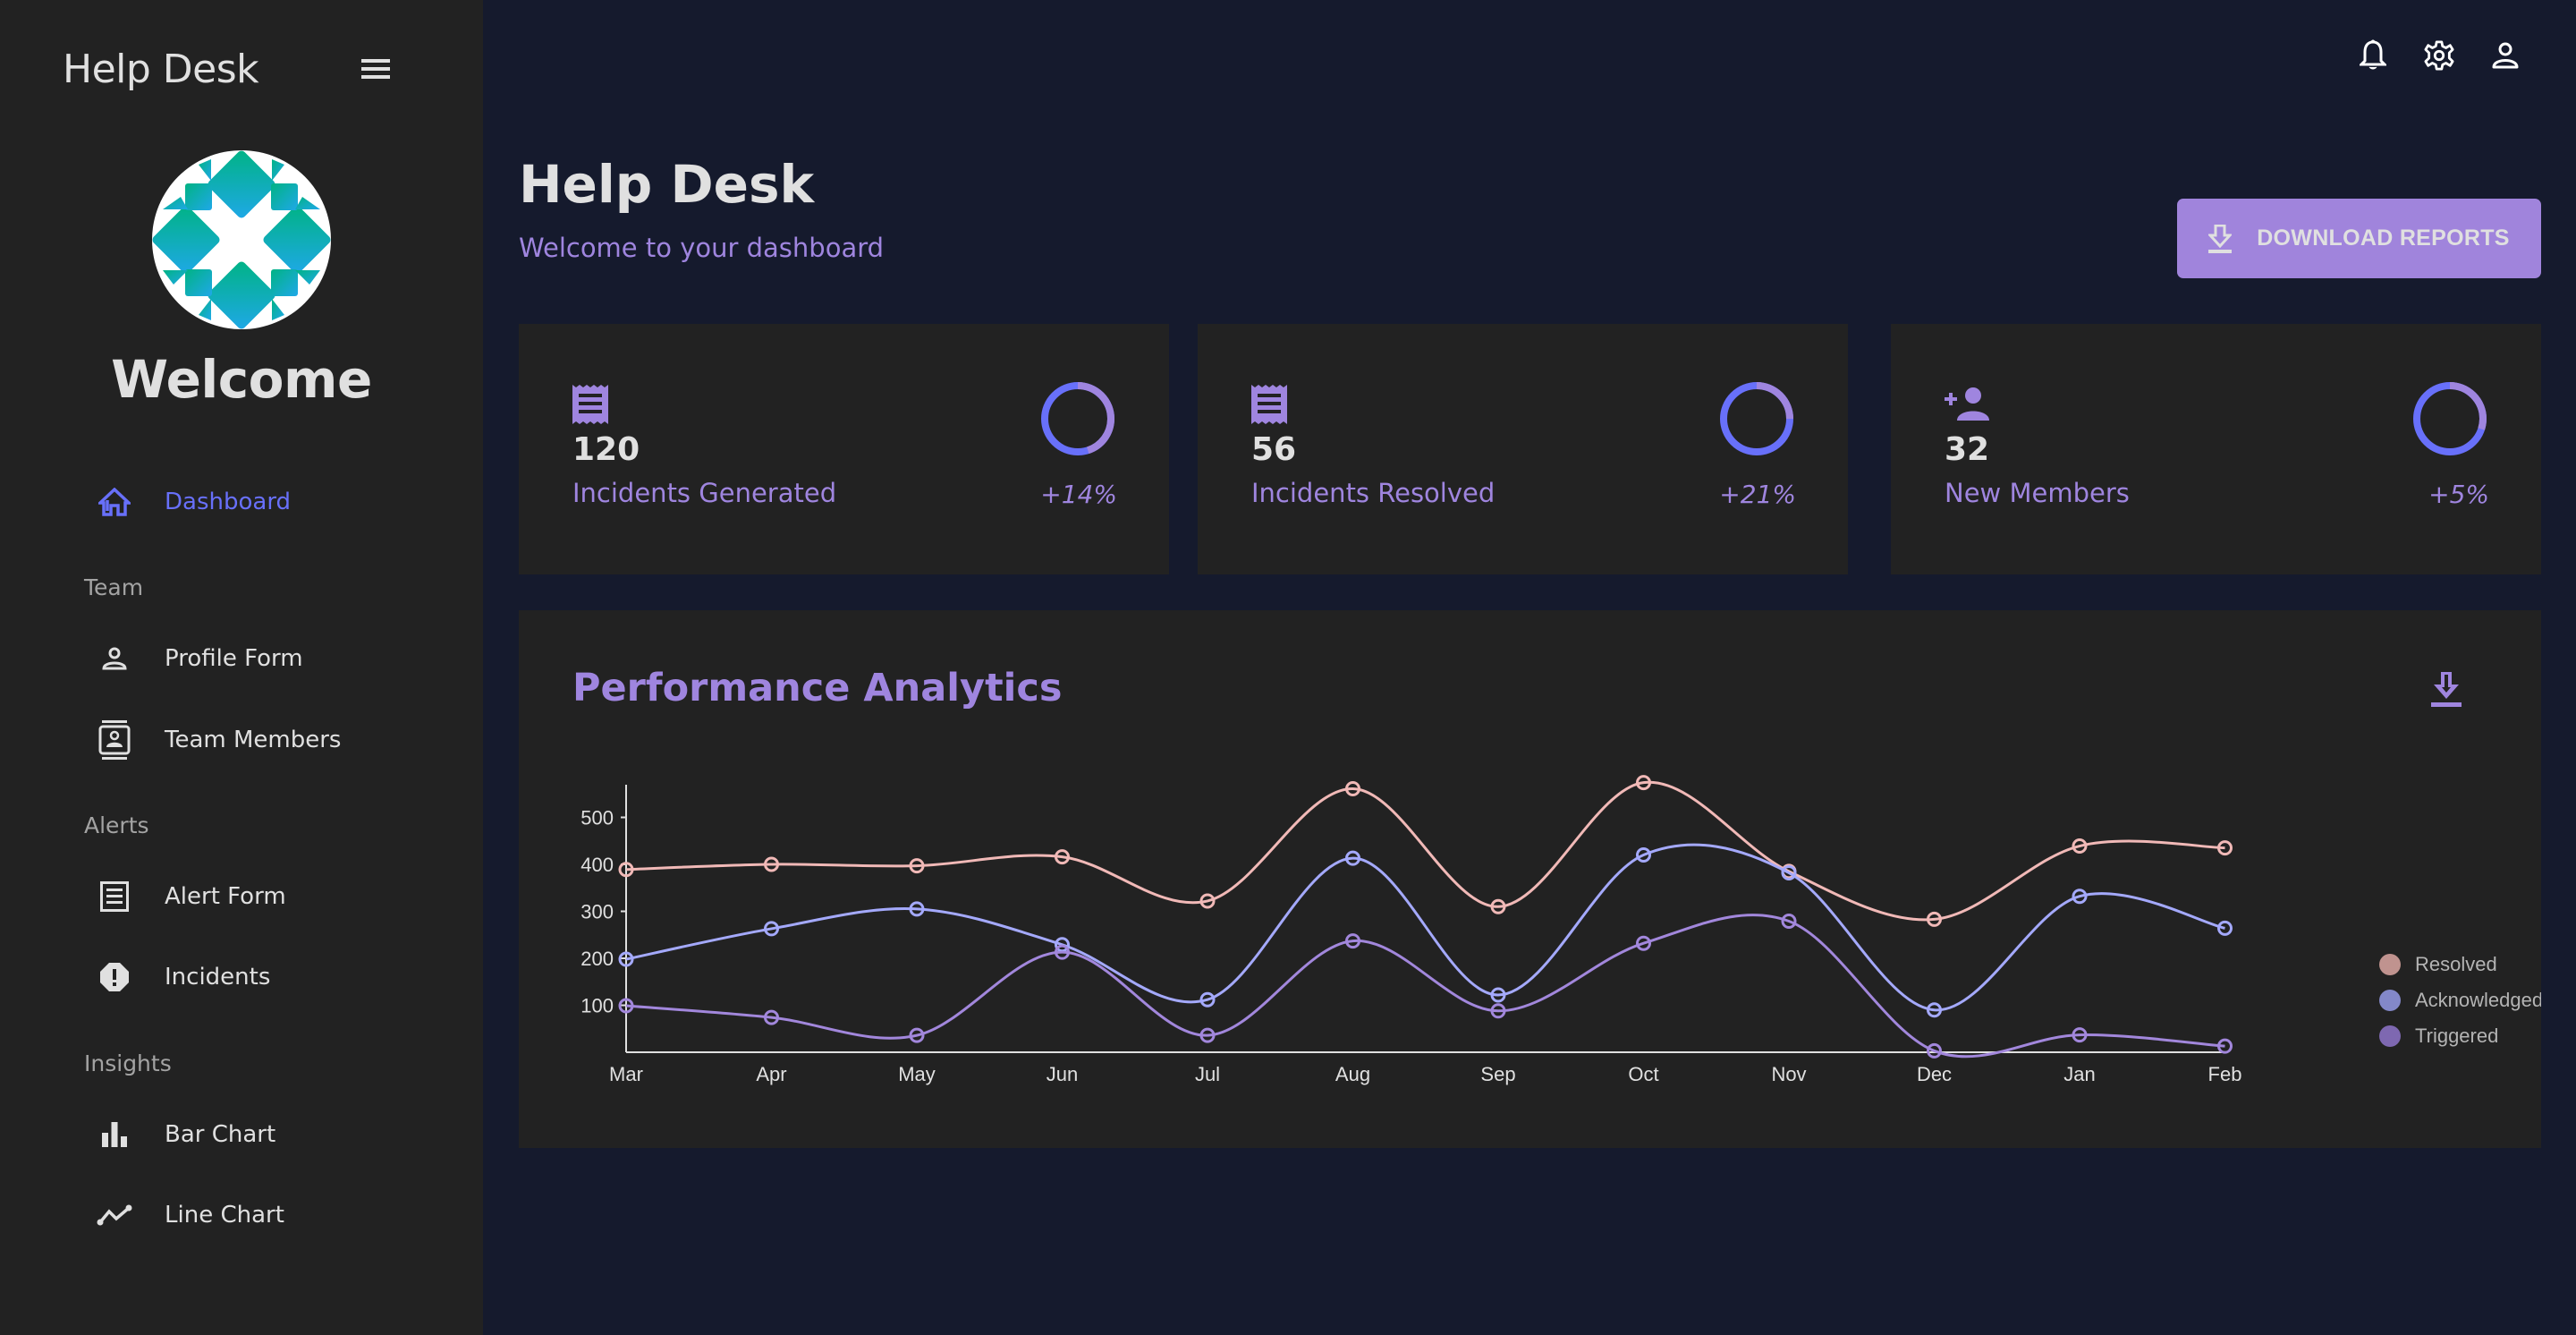  I want to click on svg-text: Feb, so click(2225, 1074).